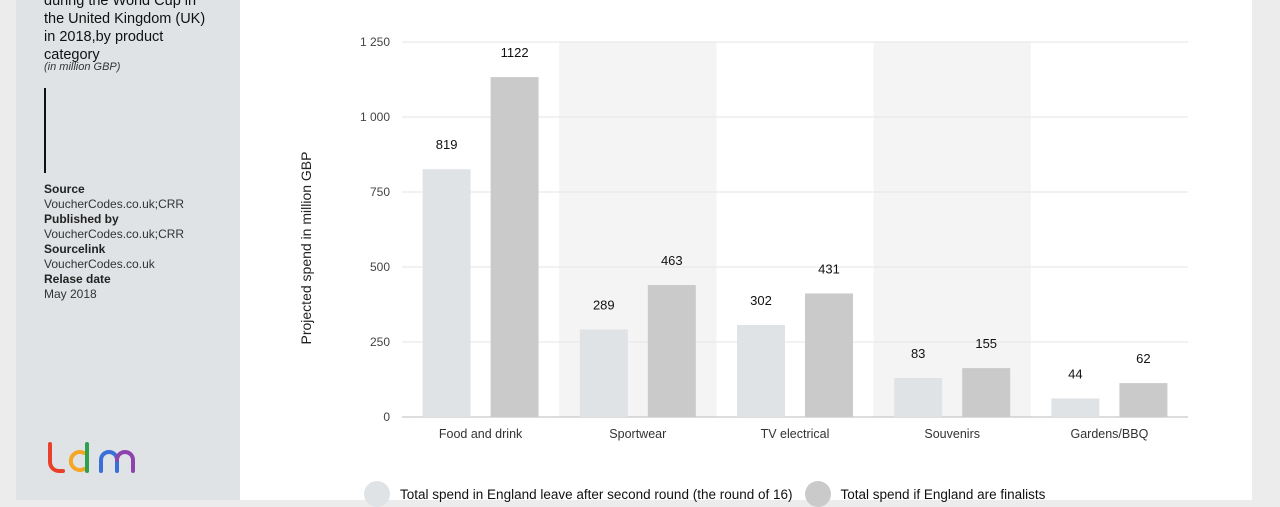 The width and height of the screenshot is (1280, 507). What do you see at coordinates (75, 249) in the screenshot?
I see `meta-key-sourcelink: Sourcelink` at bounding box center [75, 249].